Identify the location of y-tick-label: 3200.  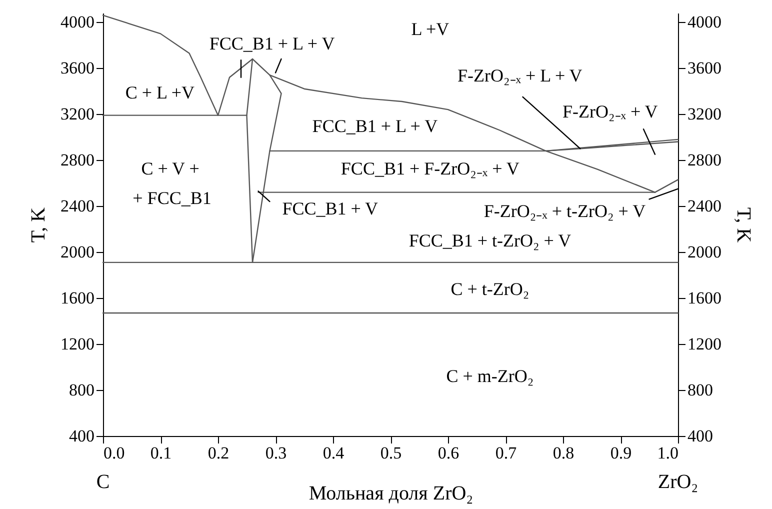
(77, 114).